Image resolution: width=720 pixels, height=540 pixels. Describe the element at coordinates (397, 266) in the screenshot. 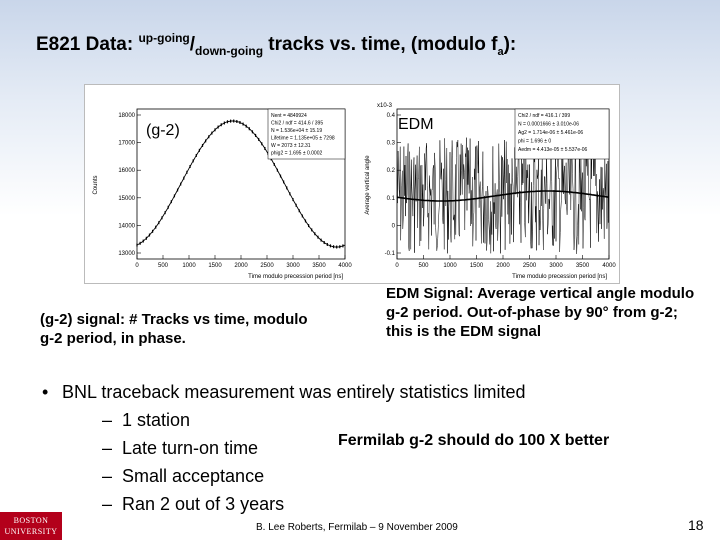

I see `right-x-tick-label: 0` at that location.